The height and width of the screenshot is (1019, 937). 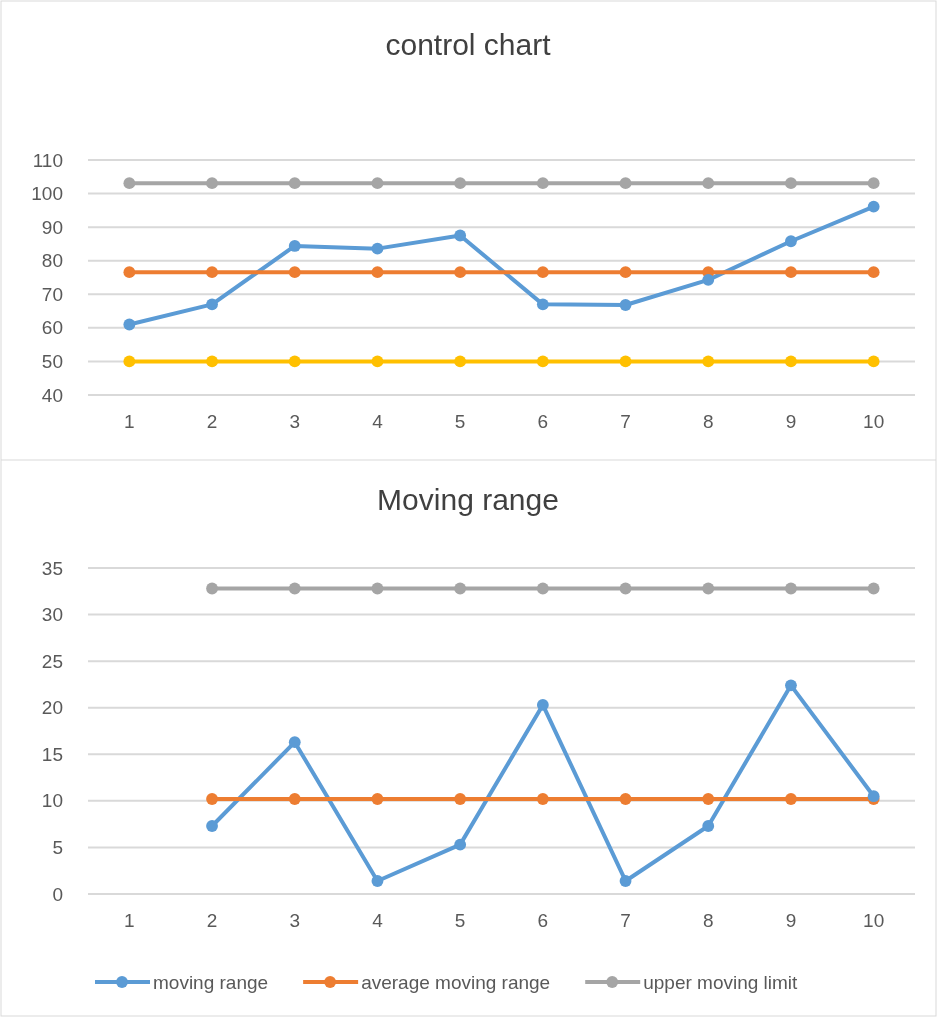 I want to click on y-tick-label: 80, so click(x=52, y=261).